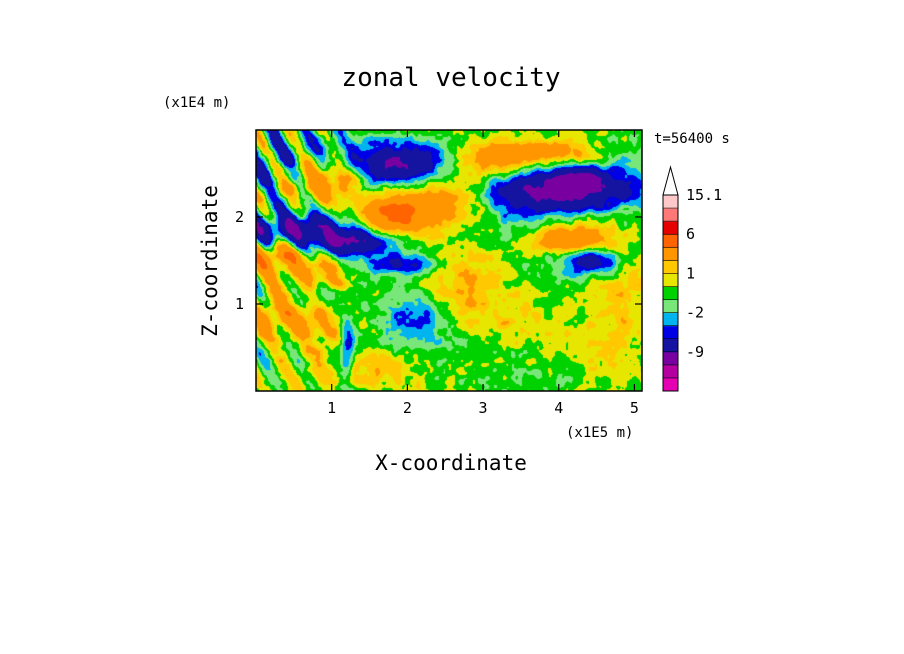  I want to click on colorbar-frame, so click(670, 293).